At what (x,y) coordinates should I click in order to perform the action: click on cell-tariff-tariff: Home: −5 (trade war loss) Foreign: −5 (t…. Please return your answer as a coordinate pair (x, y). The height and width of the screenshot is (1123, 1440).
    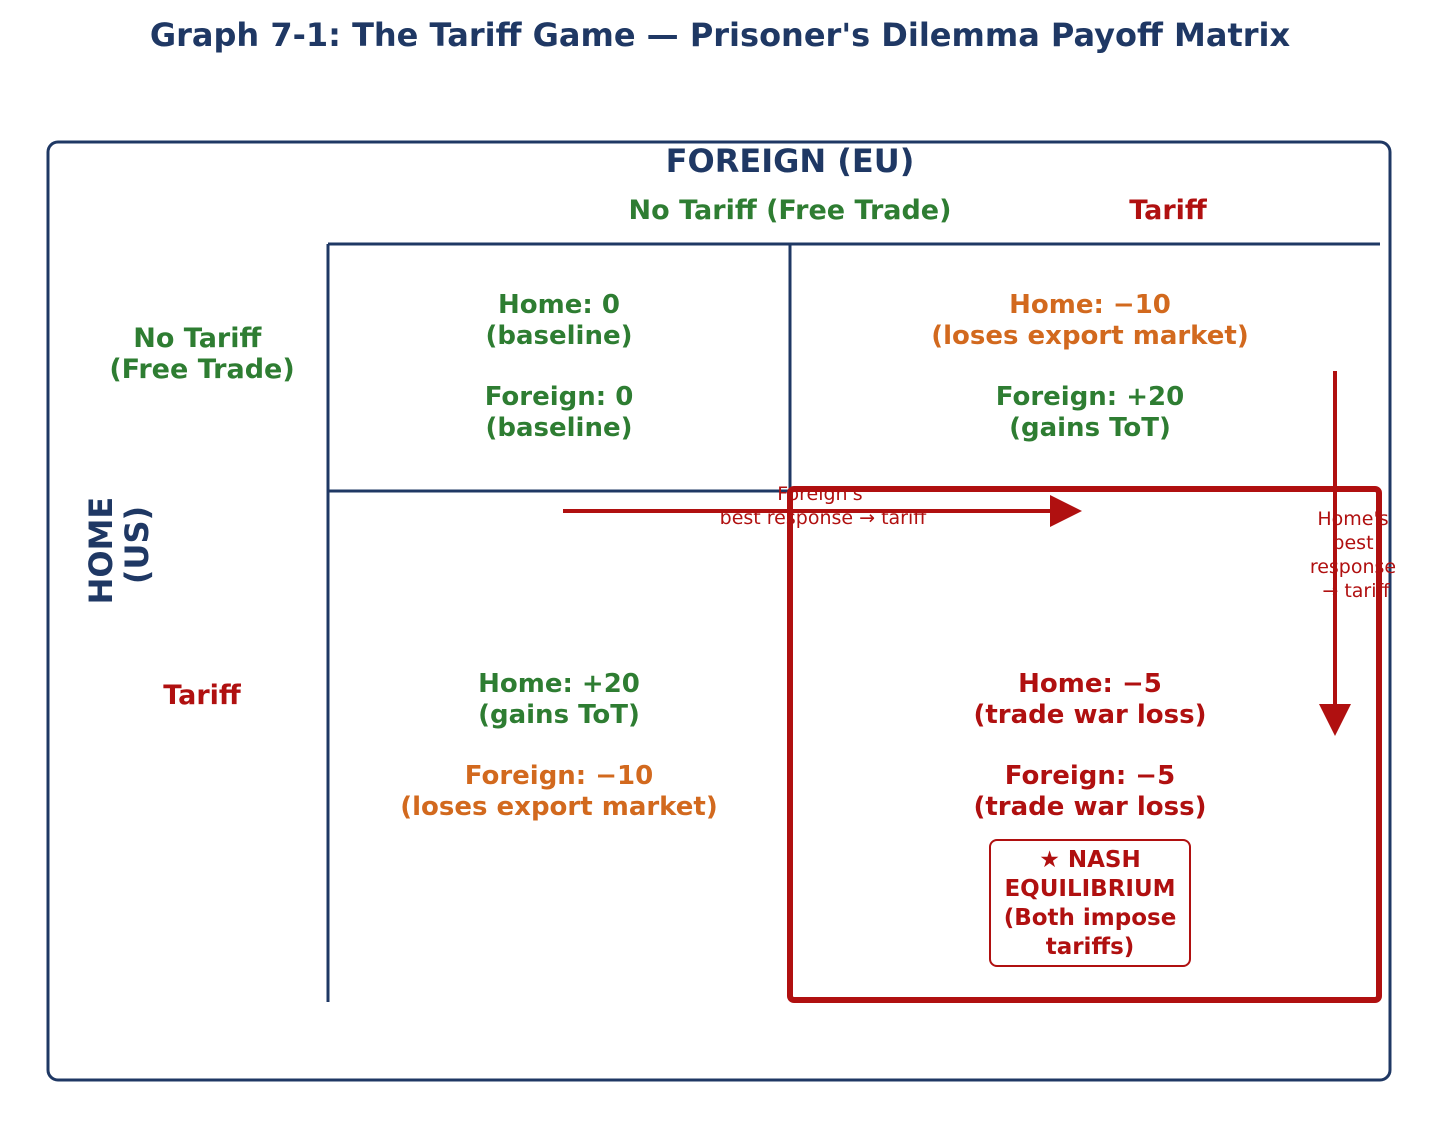
    Looking at the image, I should click on (1089, 745).